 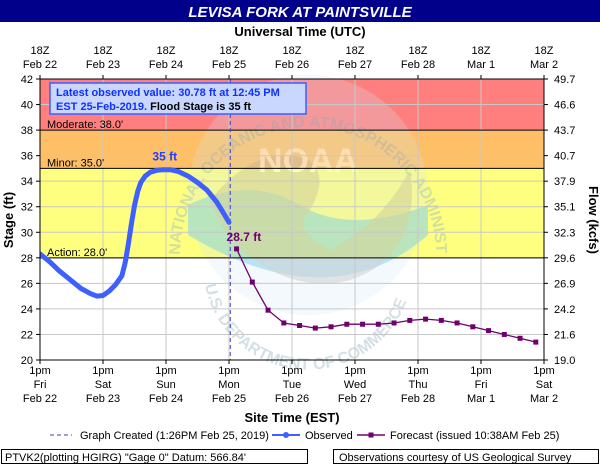 I want to click on top-tick-date-1: Feb 23, so click(x=103, y=65).